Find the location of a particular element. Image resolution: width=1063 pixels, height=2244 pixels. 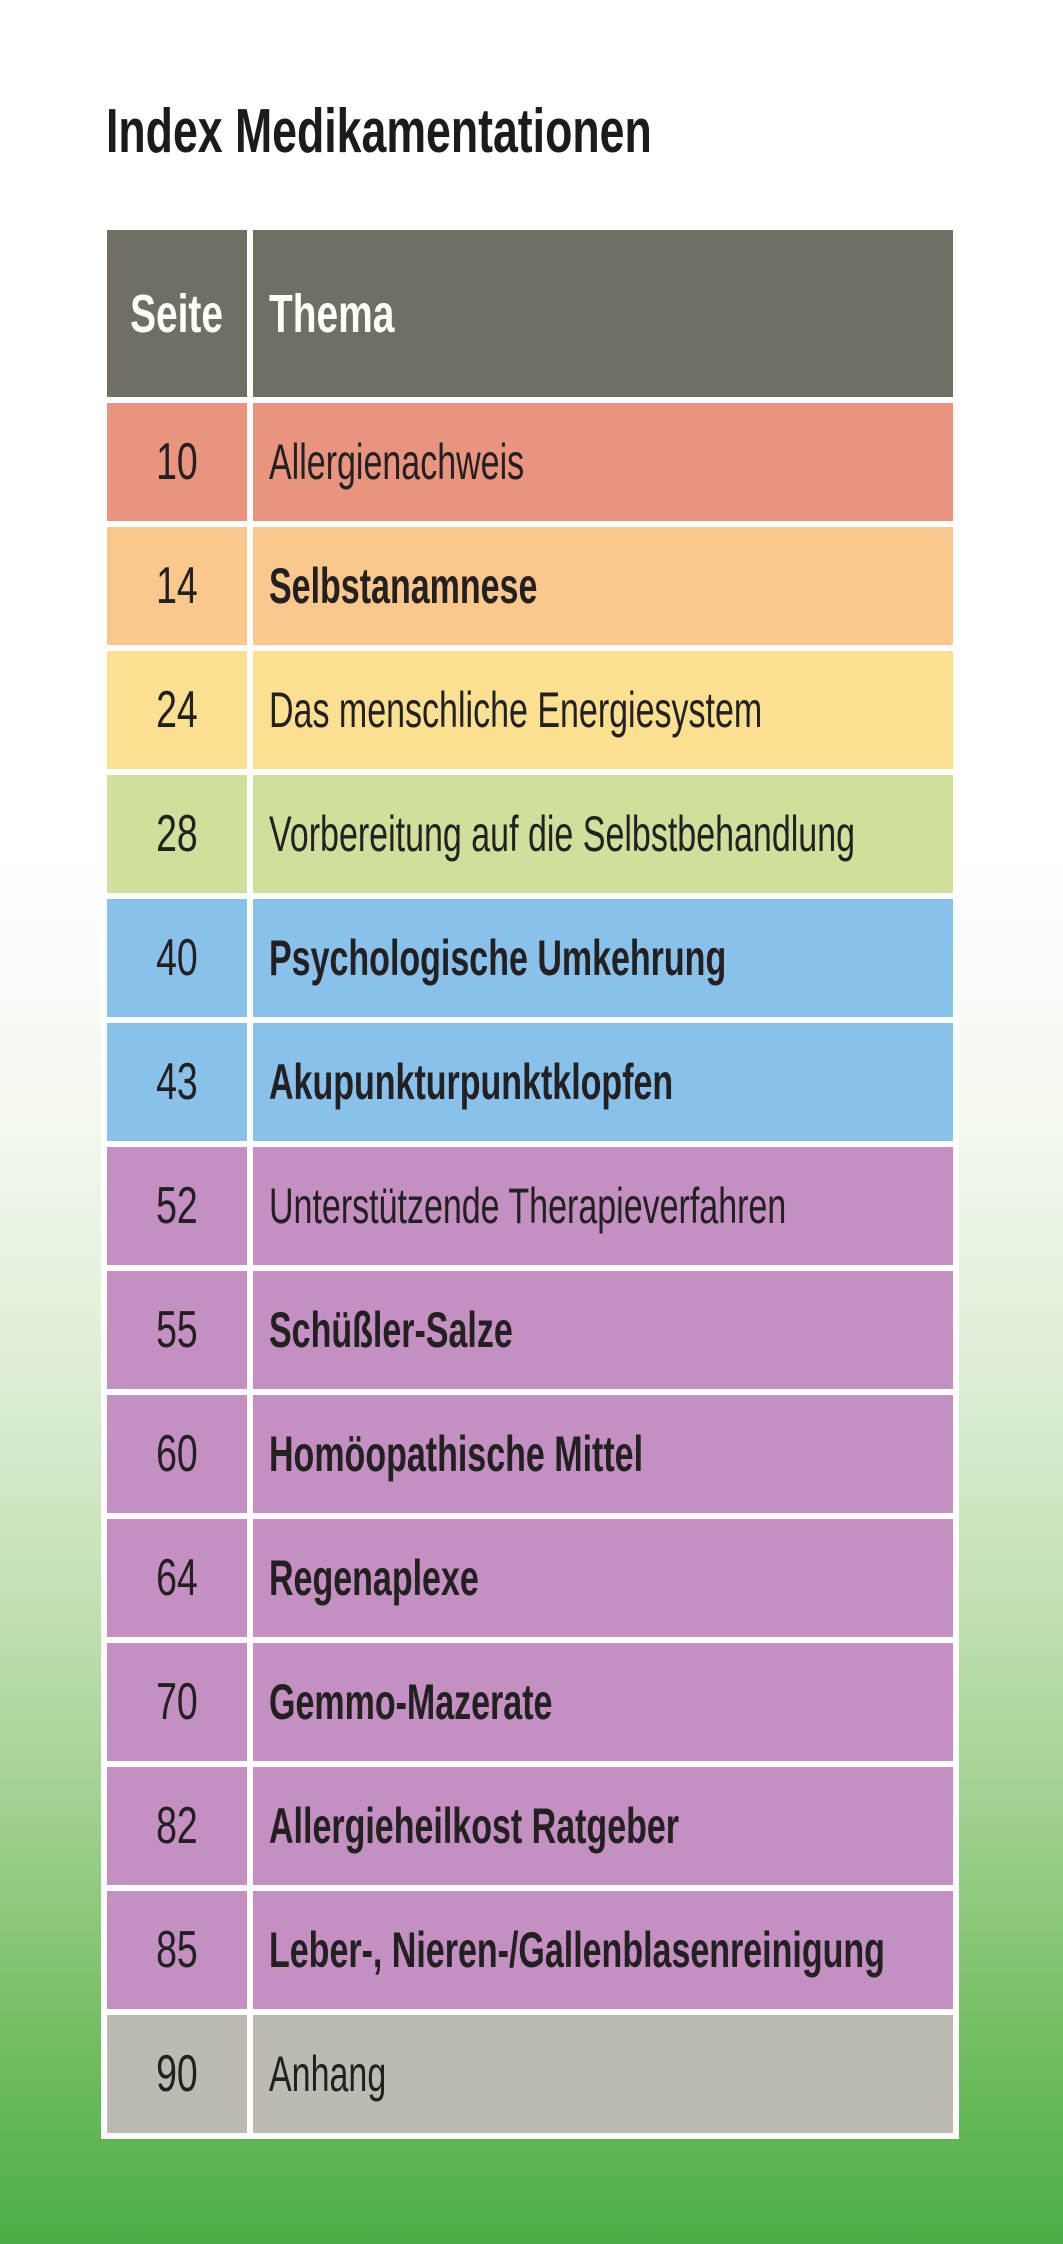

page-title: Index Medikamentationen is located at coordinates (485, 132).